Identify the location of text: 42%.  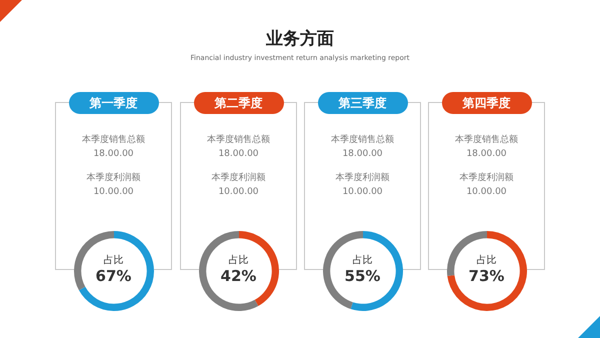
(239, 276).